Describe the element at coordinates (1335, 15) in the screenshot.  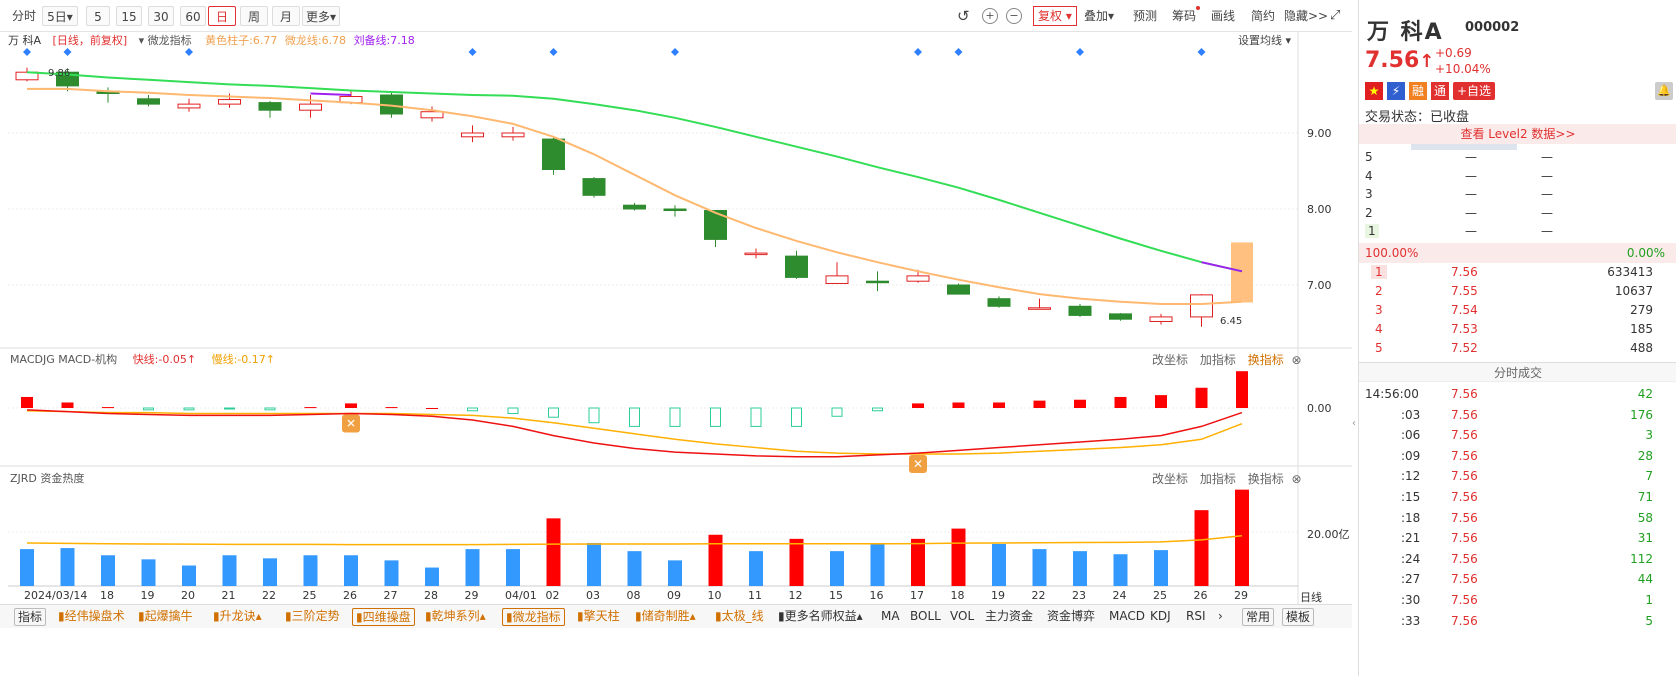
I see `fullscreen-icon: ⤢` at that location.